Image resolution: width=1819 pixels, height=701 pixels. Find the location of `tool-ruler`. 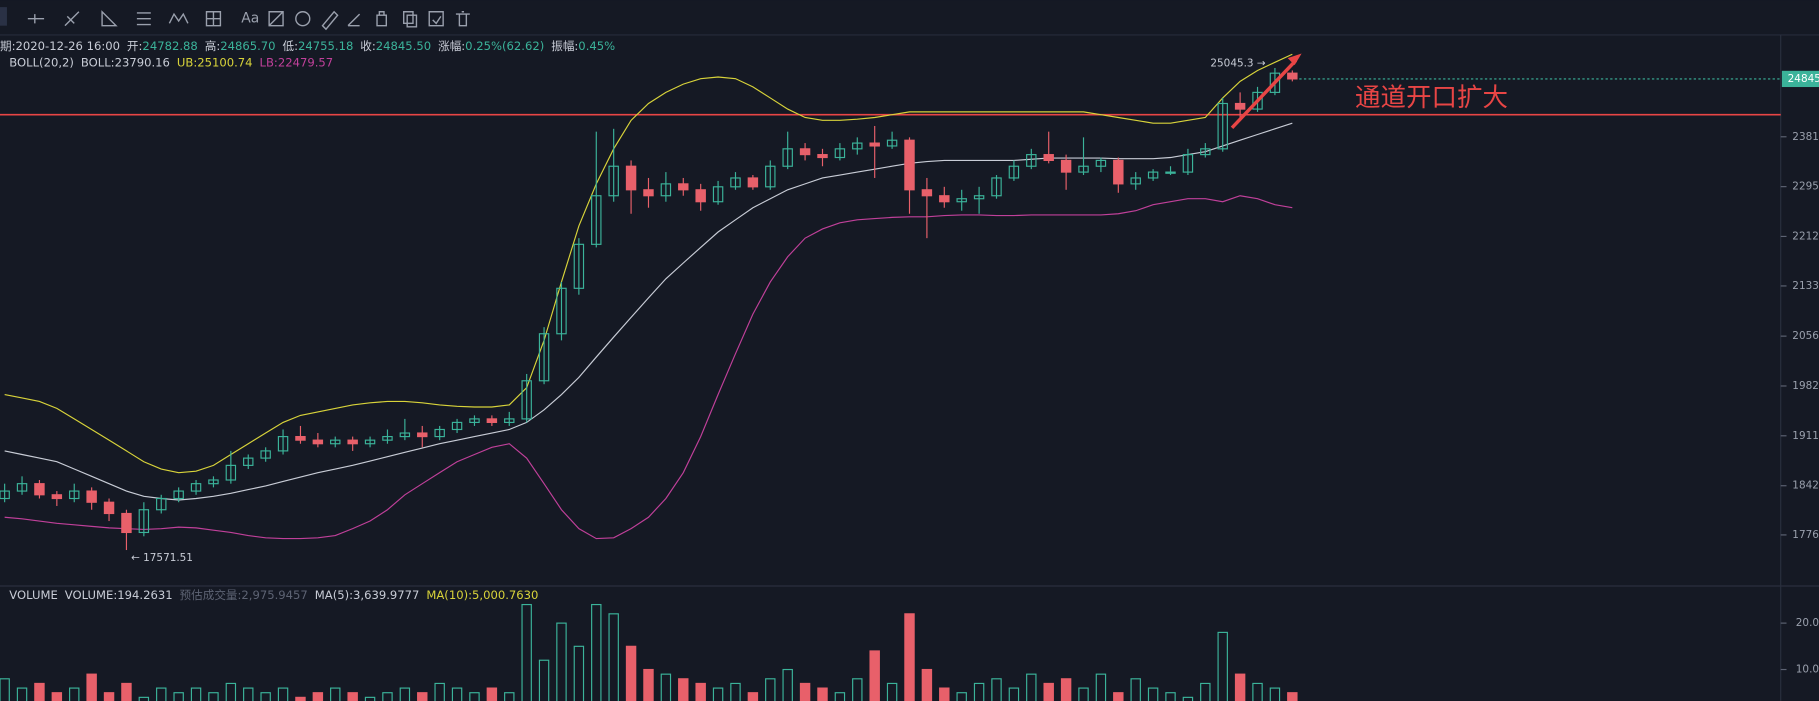

tool-ruler is located at coordinates (330, 20).